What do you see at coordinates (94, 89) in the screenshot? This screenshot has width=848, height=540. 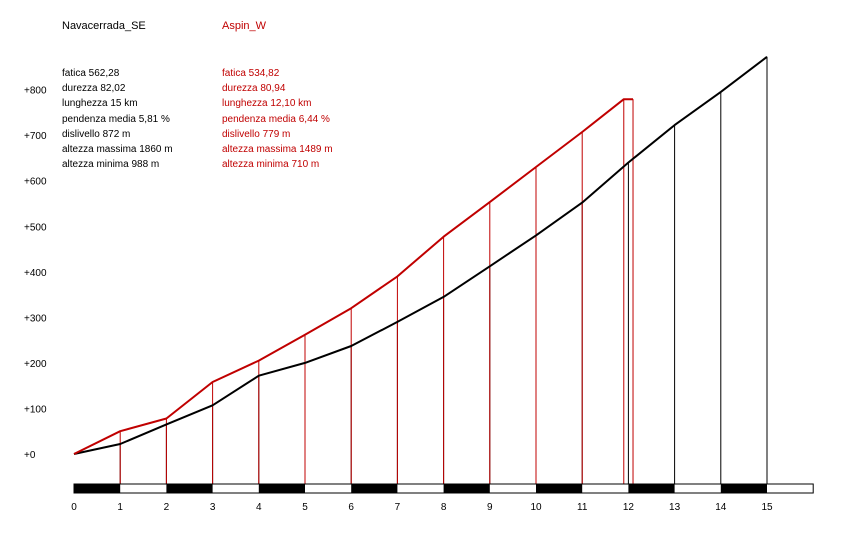 I see `climb1-stat-durezza: durezza 82,02` at bounding box center [94, 89].